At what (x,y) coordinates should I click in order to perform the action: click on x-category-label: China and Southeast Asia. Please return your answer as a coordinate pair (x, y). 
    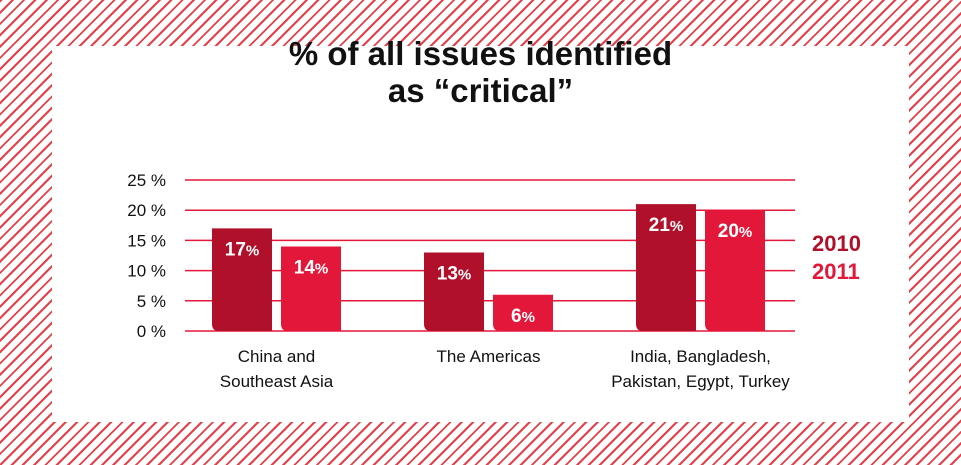
    Looking at the image, I should click on (277, 369).